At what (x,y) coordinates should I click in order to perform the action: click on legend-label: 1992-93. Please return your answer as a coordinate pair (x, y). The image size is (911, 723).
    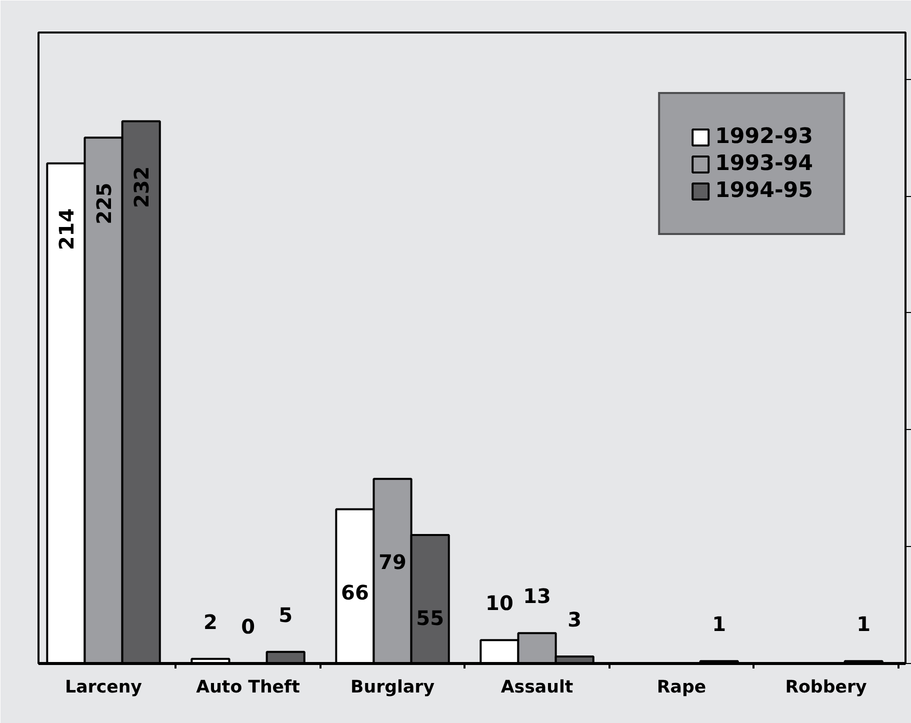
    Looking at the image, I should click on (764, 136).